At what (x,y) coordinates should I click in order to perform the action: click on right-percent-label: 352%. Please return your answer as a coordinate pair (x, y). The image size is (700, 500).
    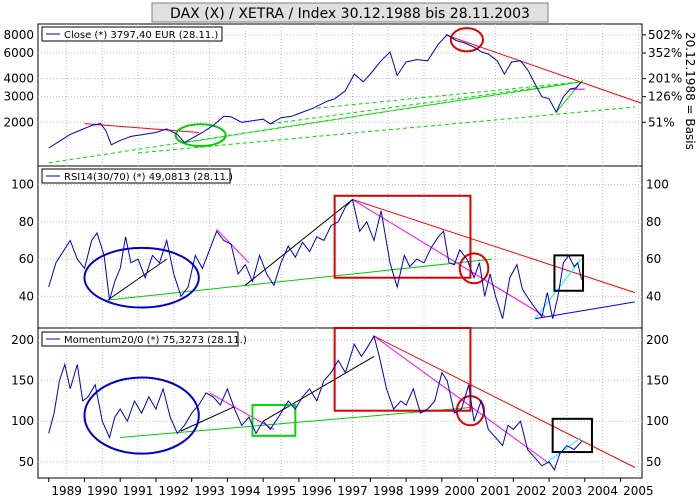
    Looking at the image, I should click on (665, 53).